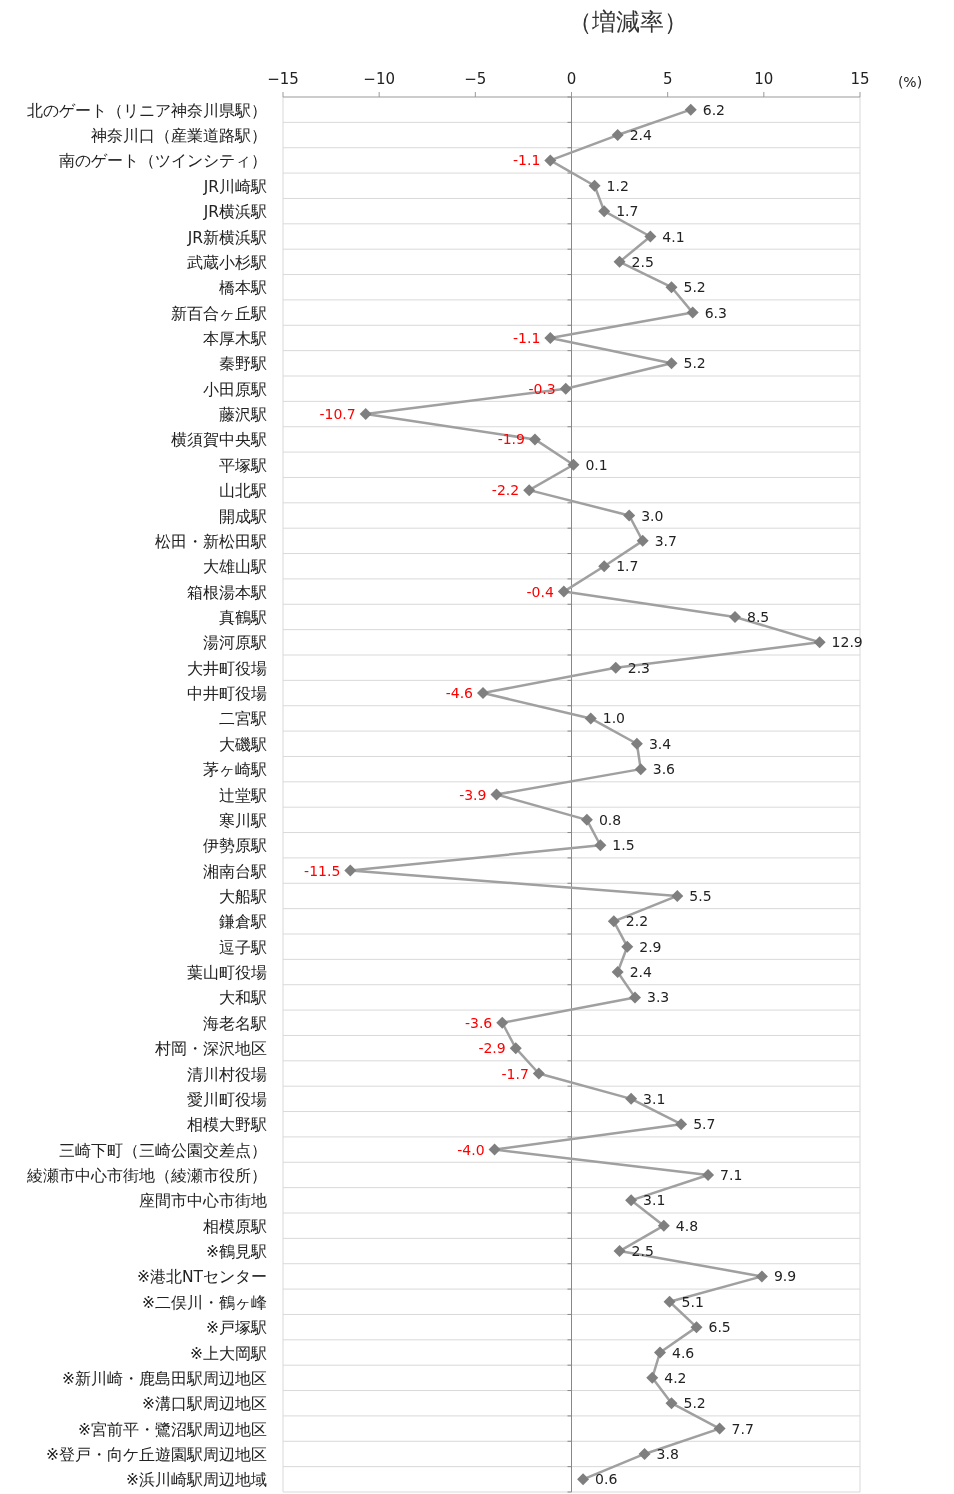 This screenshot has width=954, height=1494. What do you see at coordinates (235, 846) in the screenshot?
I see `y-tick-label: 伊勢原駅` at bounding box center [235, 846].